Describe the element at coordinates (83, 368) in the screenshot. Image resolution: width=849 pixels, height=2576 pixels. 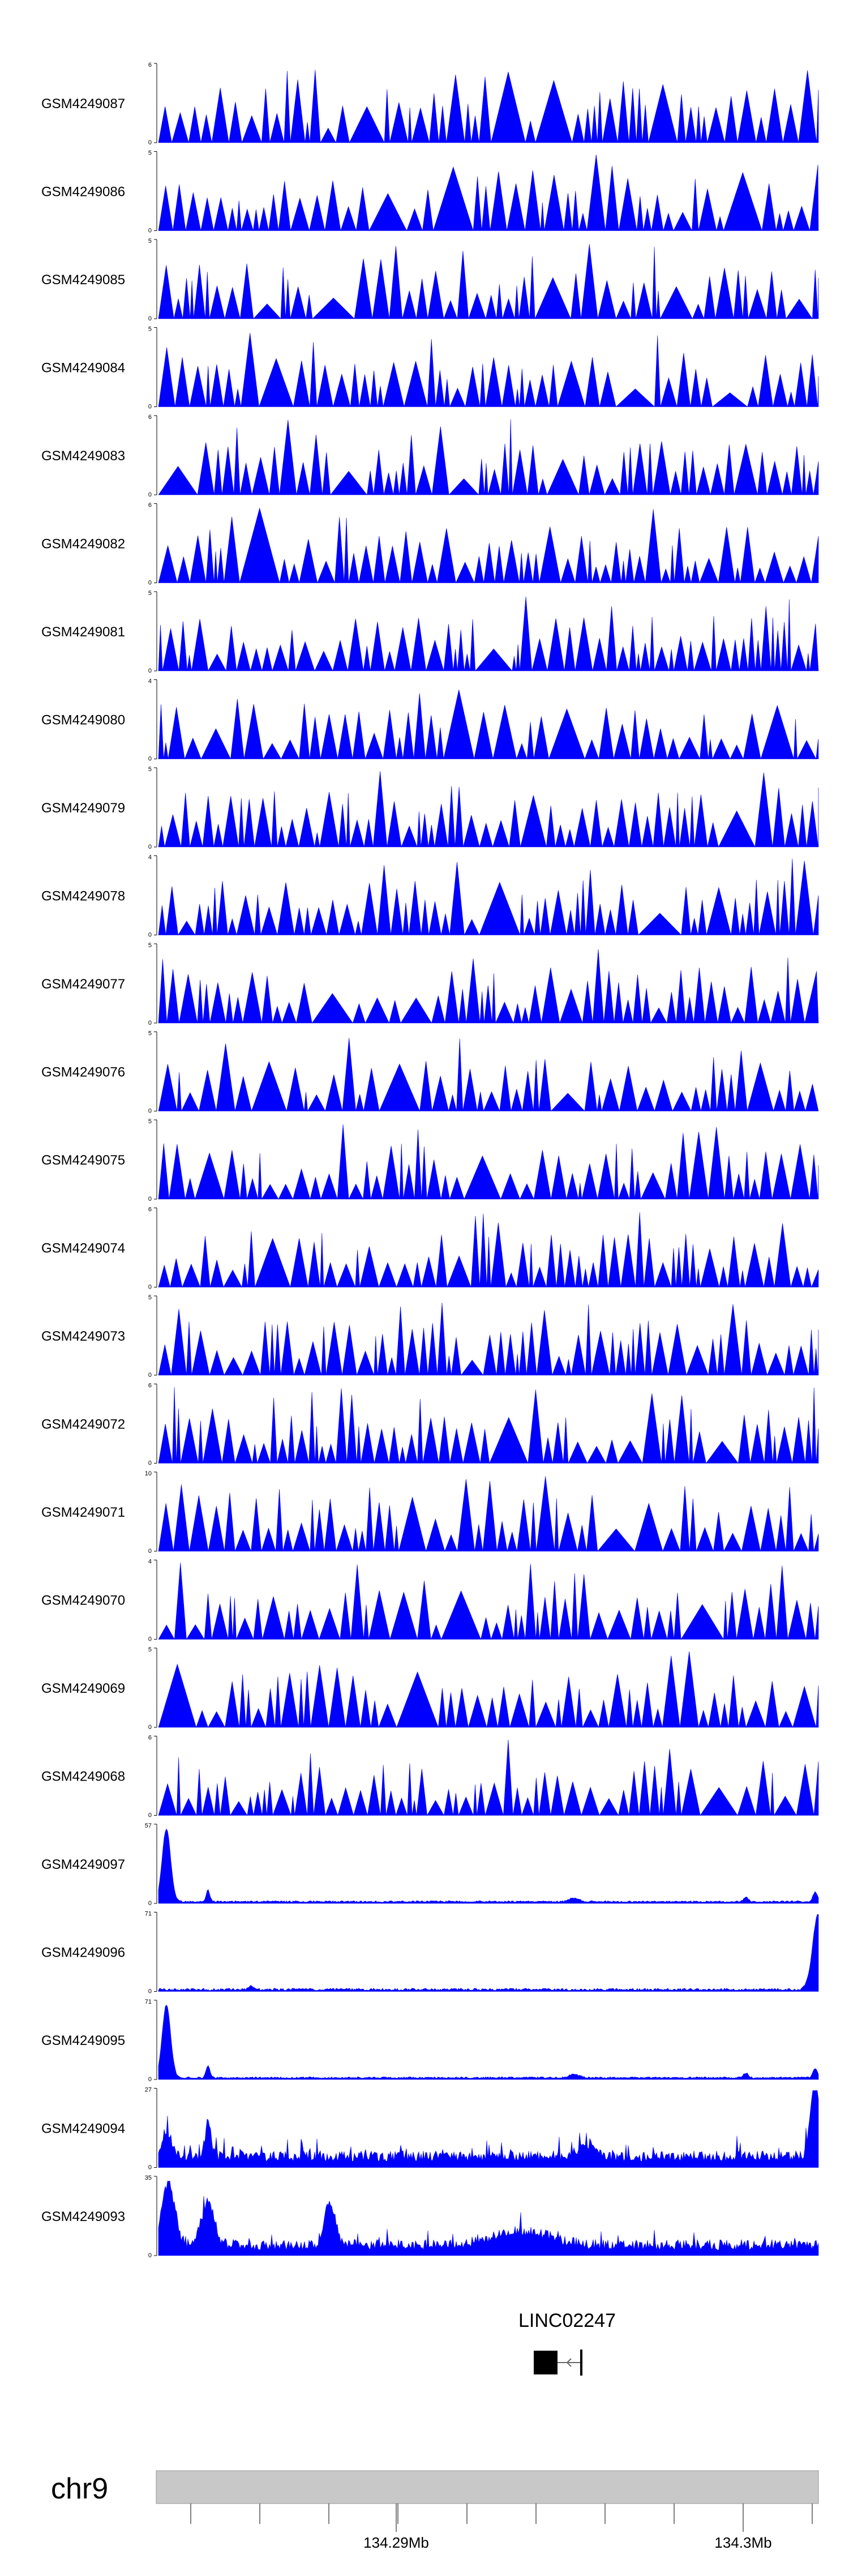
I see `track-label: GSM4249084` at that location.